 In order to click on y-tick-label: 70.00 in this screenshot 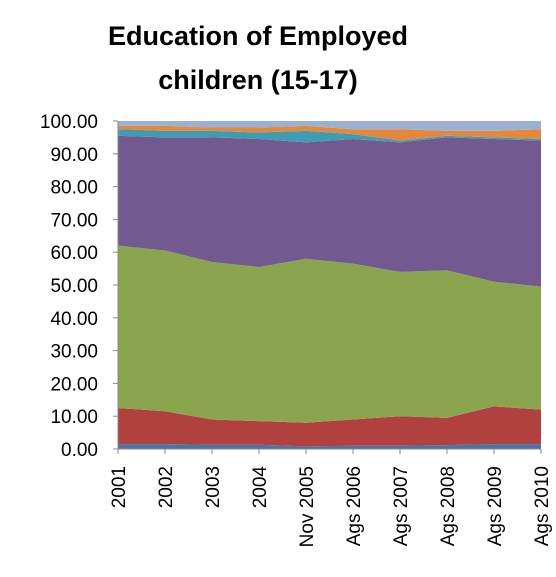, I will do `click(74, 220)`.